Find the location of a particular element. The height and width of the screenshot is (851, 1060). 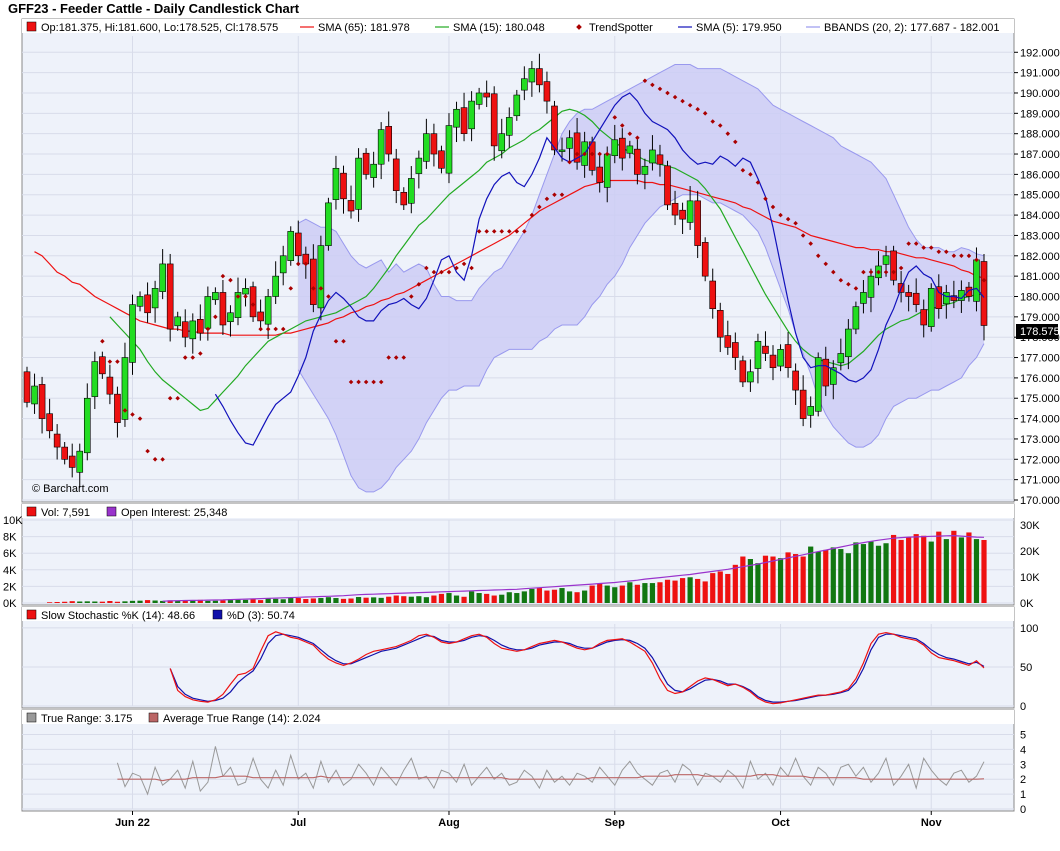

date-tick-label: Oct is located at coordinates (780, 823).